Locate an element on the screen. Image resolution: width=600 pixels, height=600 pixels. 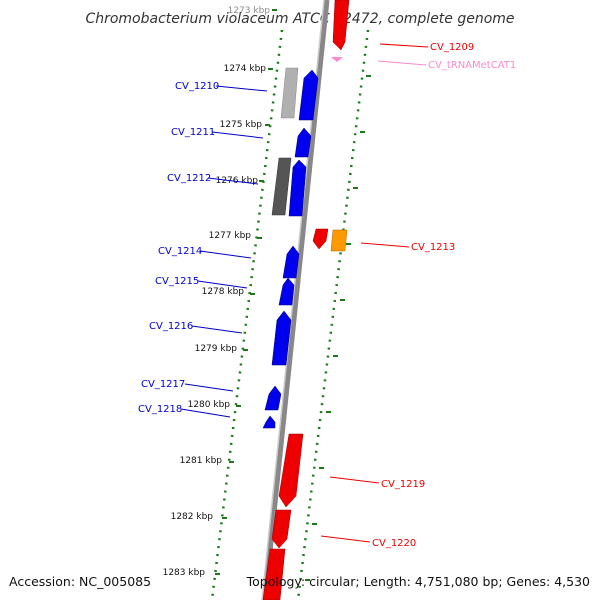
tick-1278: 1278 kbp is located at coordinates (228, 292).